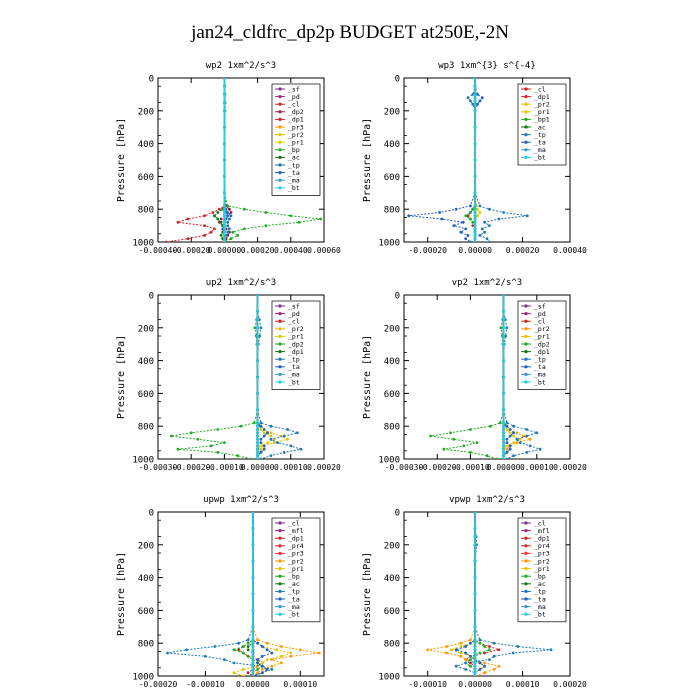 This screenshot has width=700, height=700. Describe the element at coordinates (248, 594) in the screenshot. I see `series-line-bp` at that location.